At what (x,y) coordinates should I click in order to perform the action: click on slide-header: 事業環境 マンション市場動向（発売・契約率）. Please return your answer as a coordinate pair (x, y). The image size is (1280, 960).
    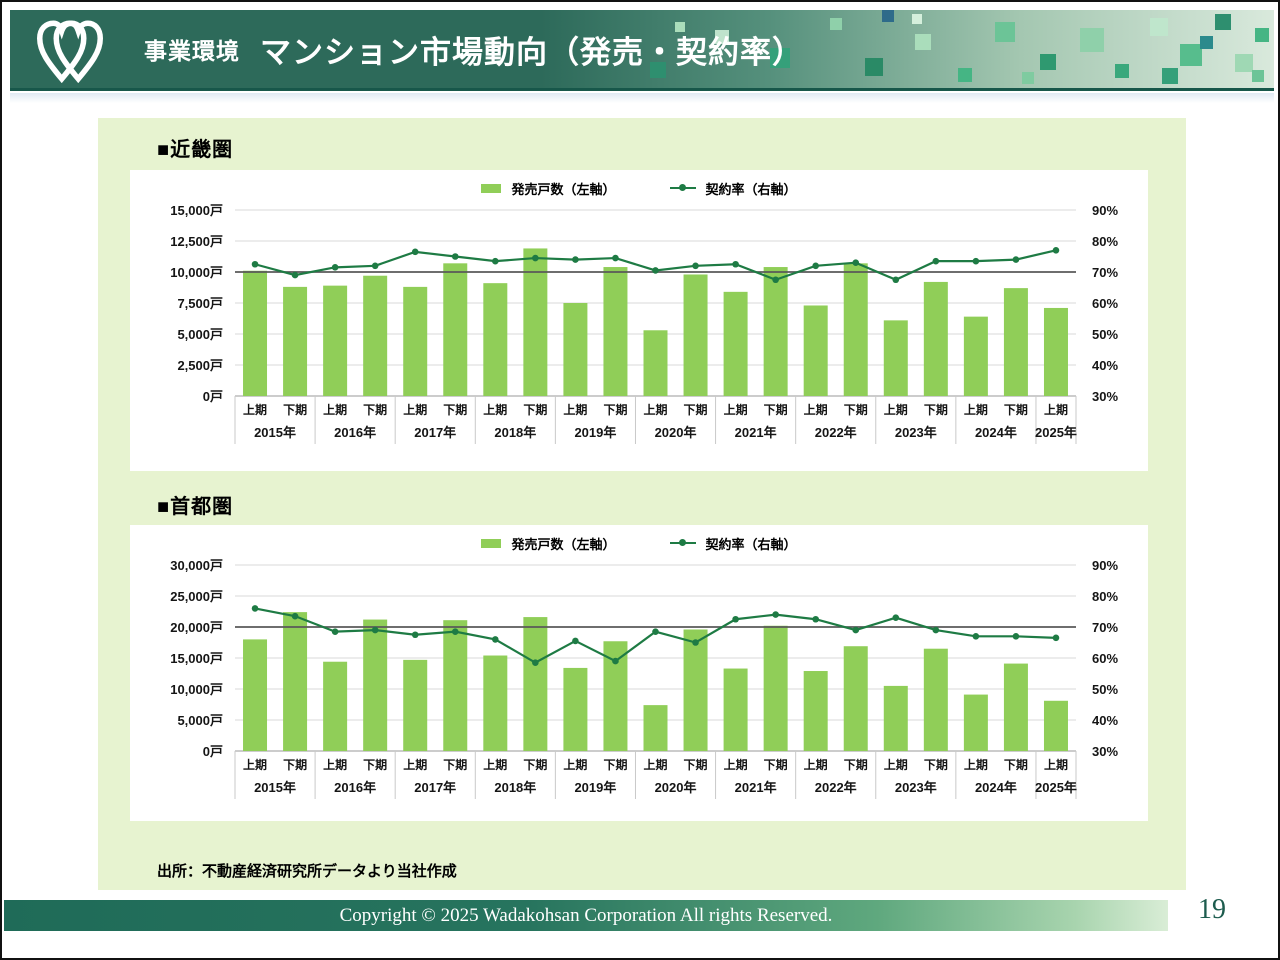
    Looking at the image, I should click on (642, 50).